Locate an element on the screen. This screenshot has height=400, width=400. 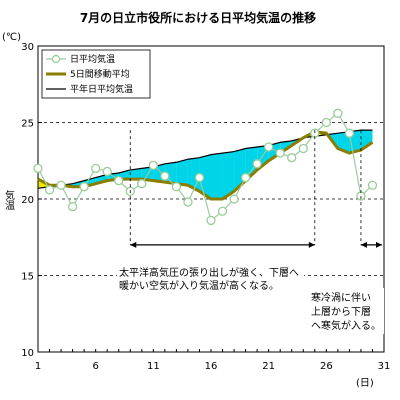
legend-daily-marker is located at coordinates (56, 59).